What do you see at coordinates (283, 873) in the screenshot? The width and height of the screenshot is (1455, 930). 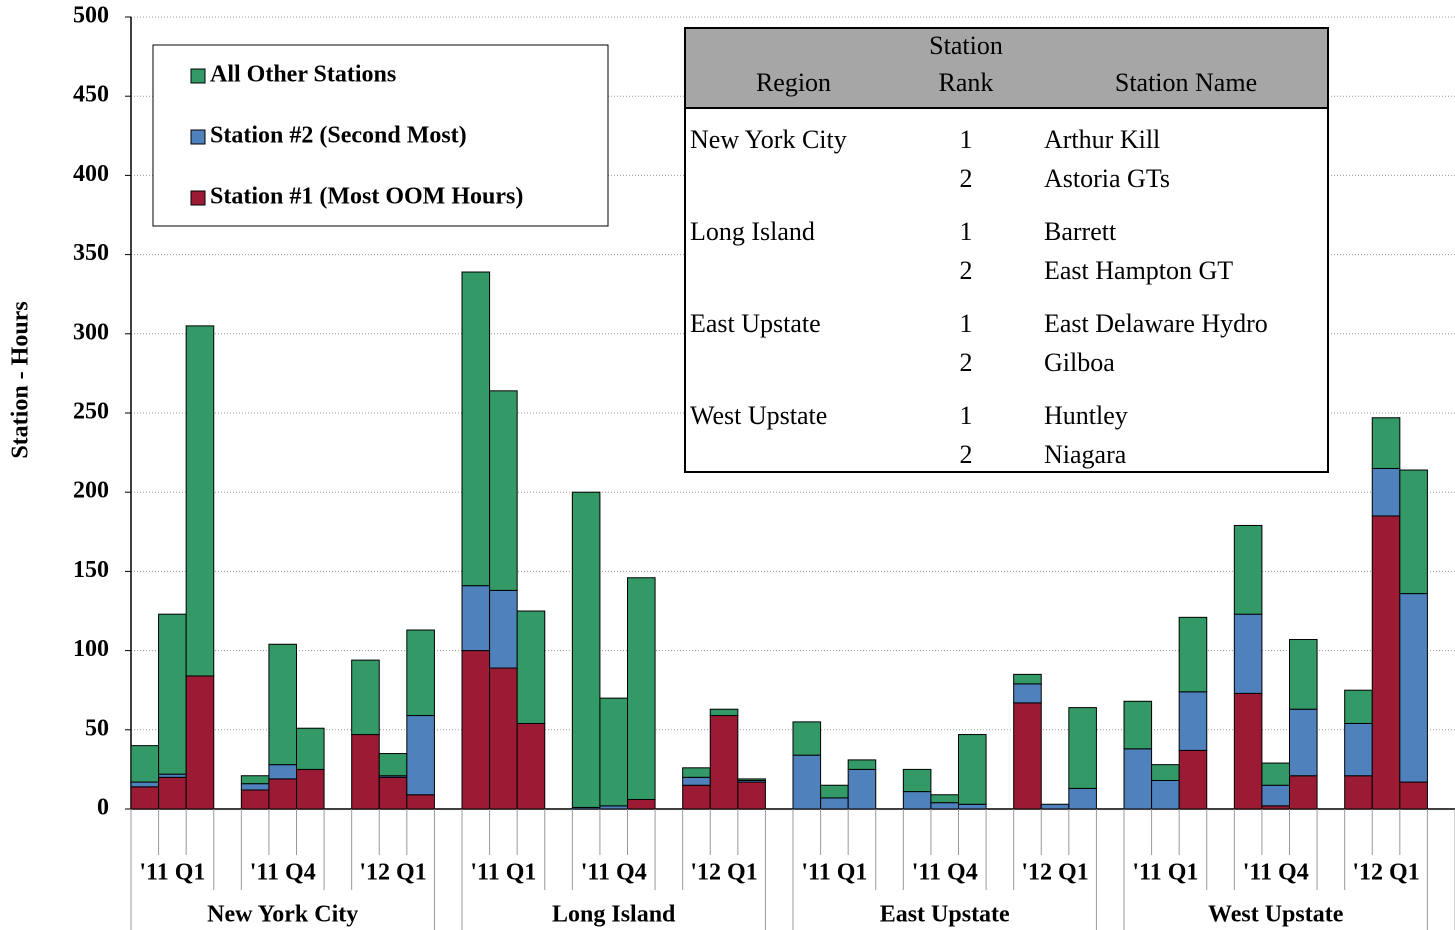 I see `quarter-label: '11 Q4` at bounding box center [283, 873].